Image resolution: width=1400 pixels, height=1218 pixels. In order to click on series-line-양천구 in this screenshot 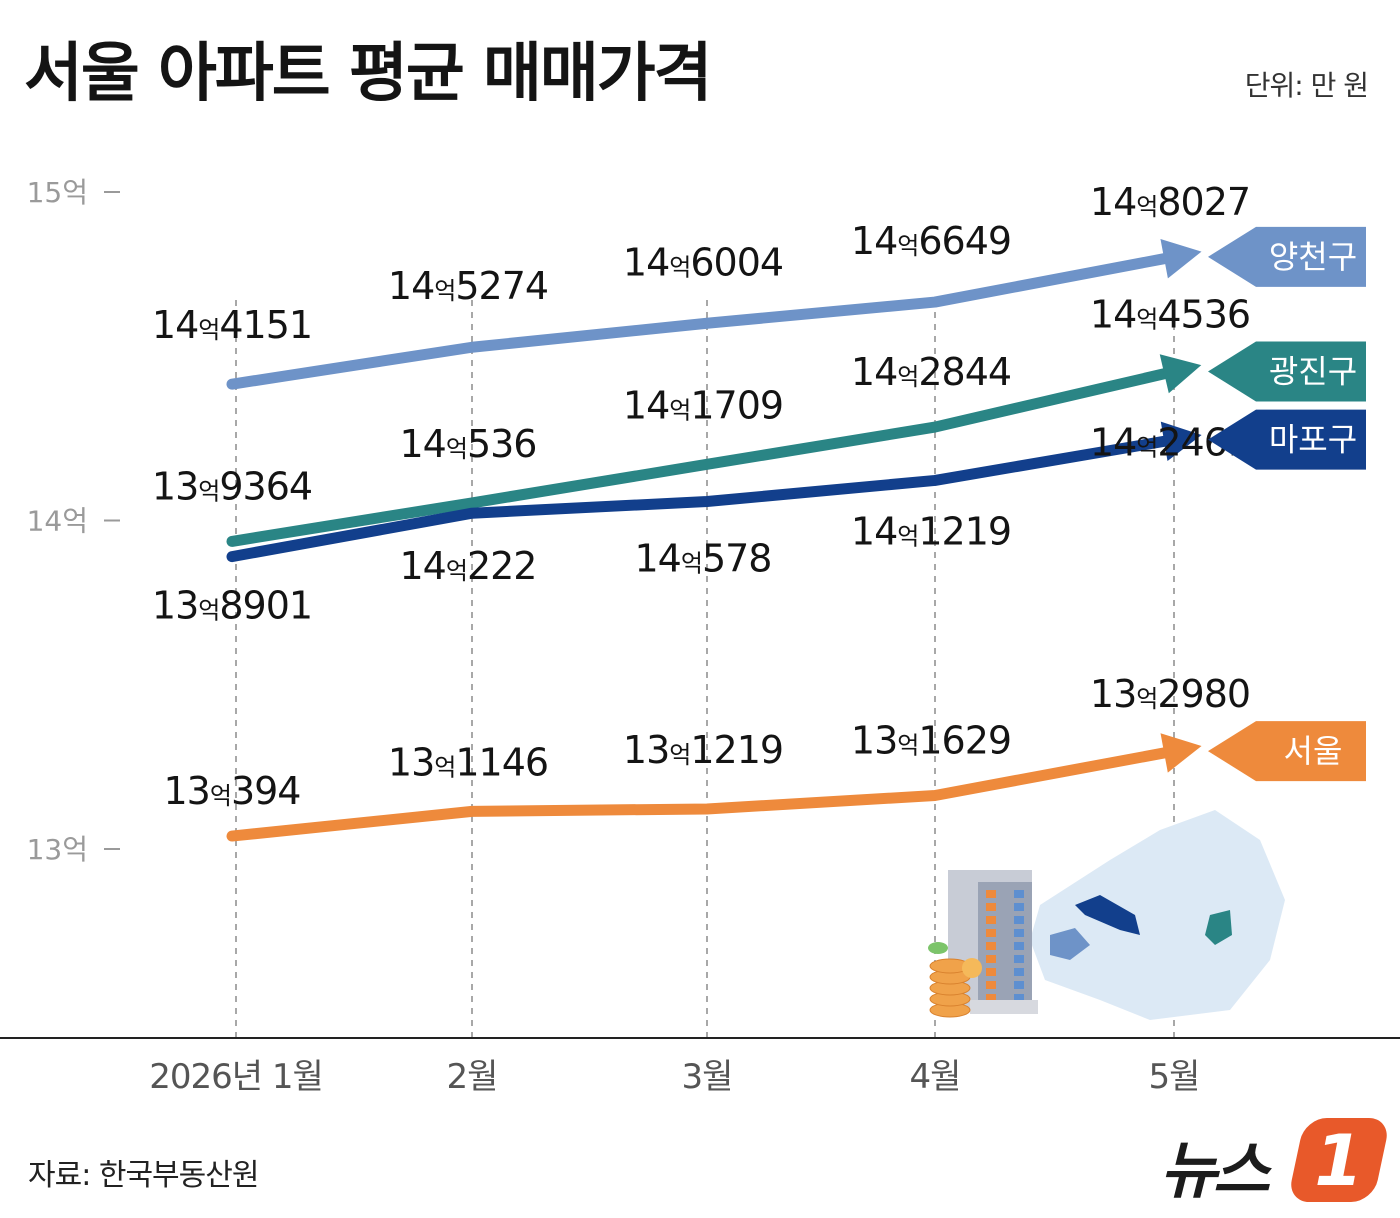, I will do `click(698, 321)`.